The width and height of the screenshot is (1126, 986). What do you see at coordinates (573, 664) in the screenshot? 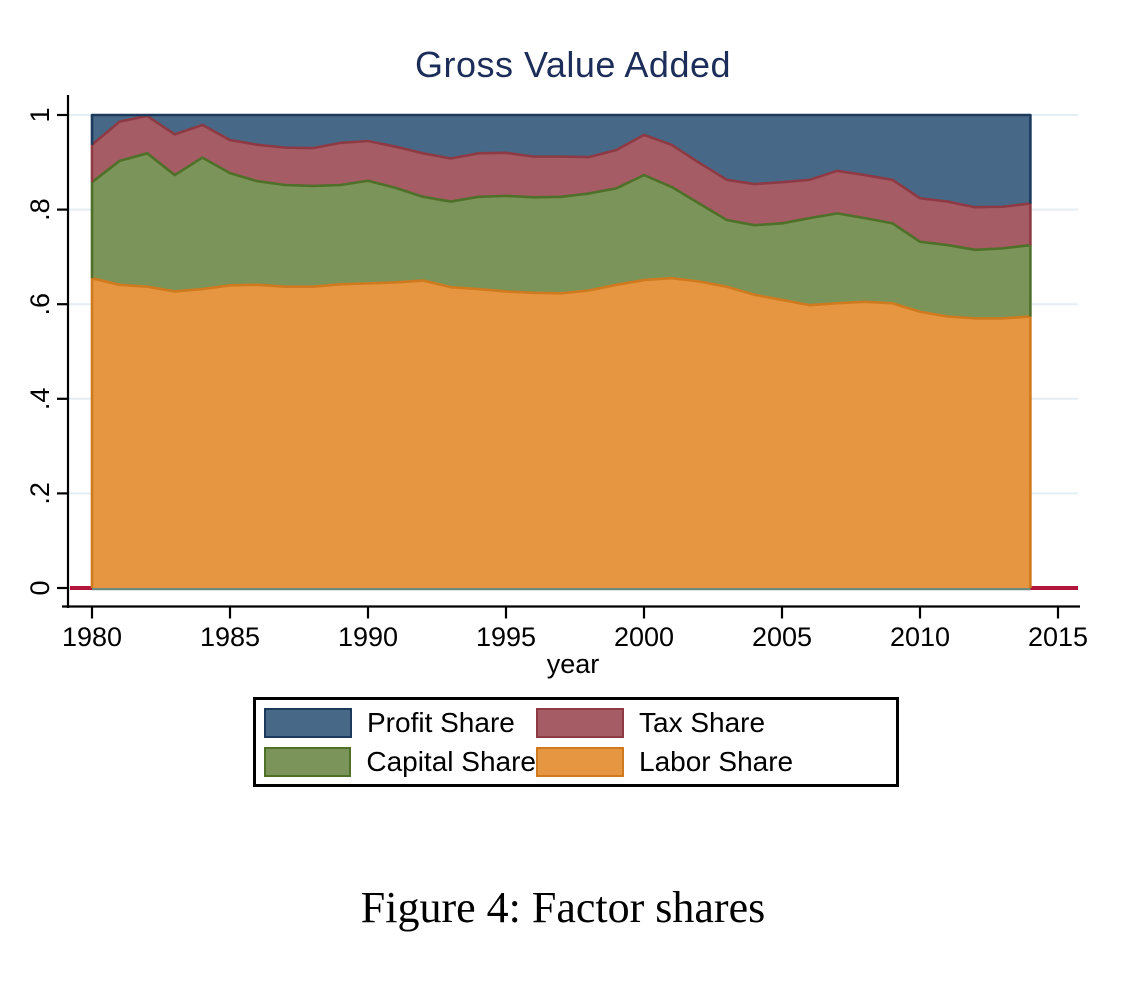
I see `x-axis-title: year` at bounding box center [573, 664].